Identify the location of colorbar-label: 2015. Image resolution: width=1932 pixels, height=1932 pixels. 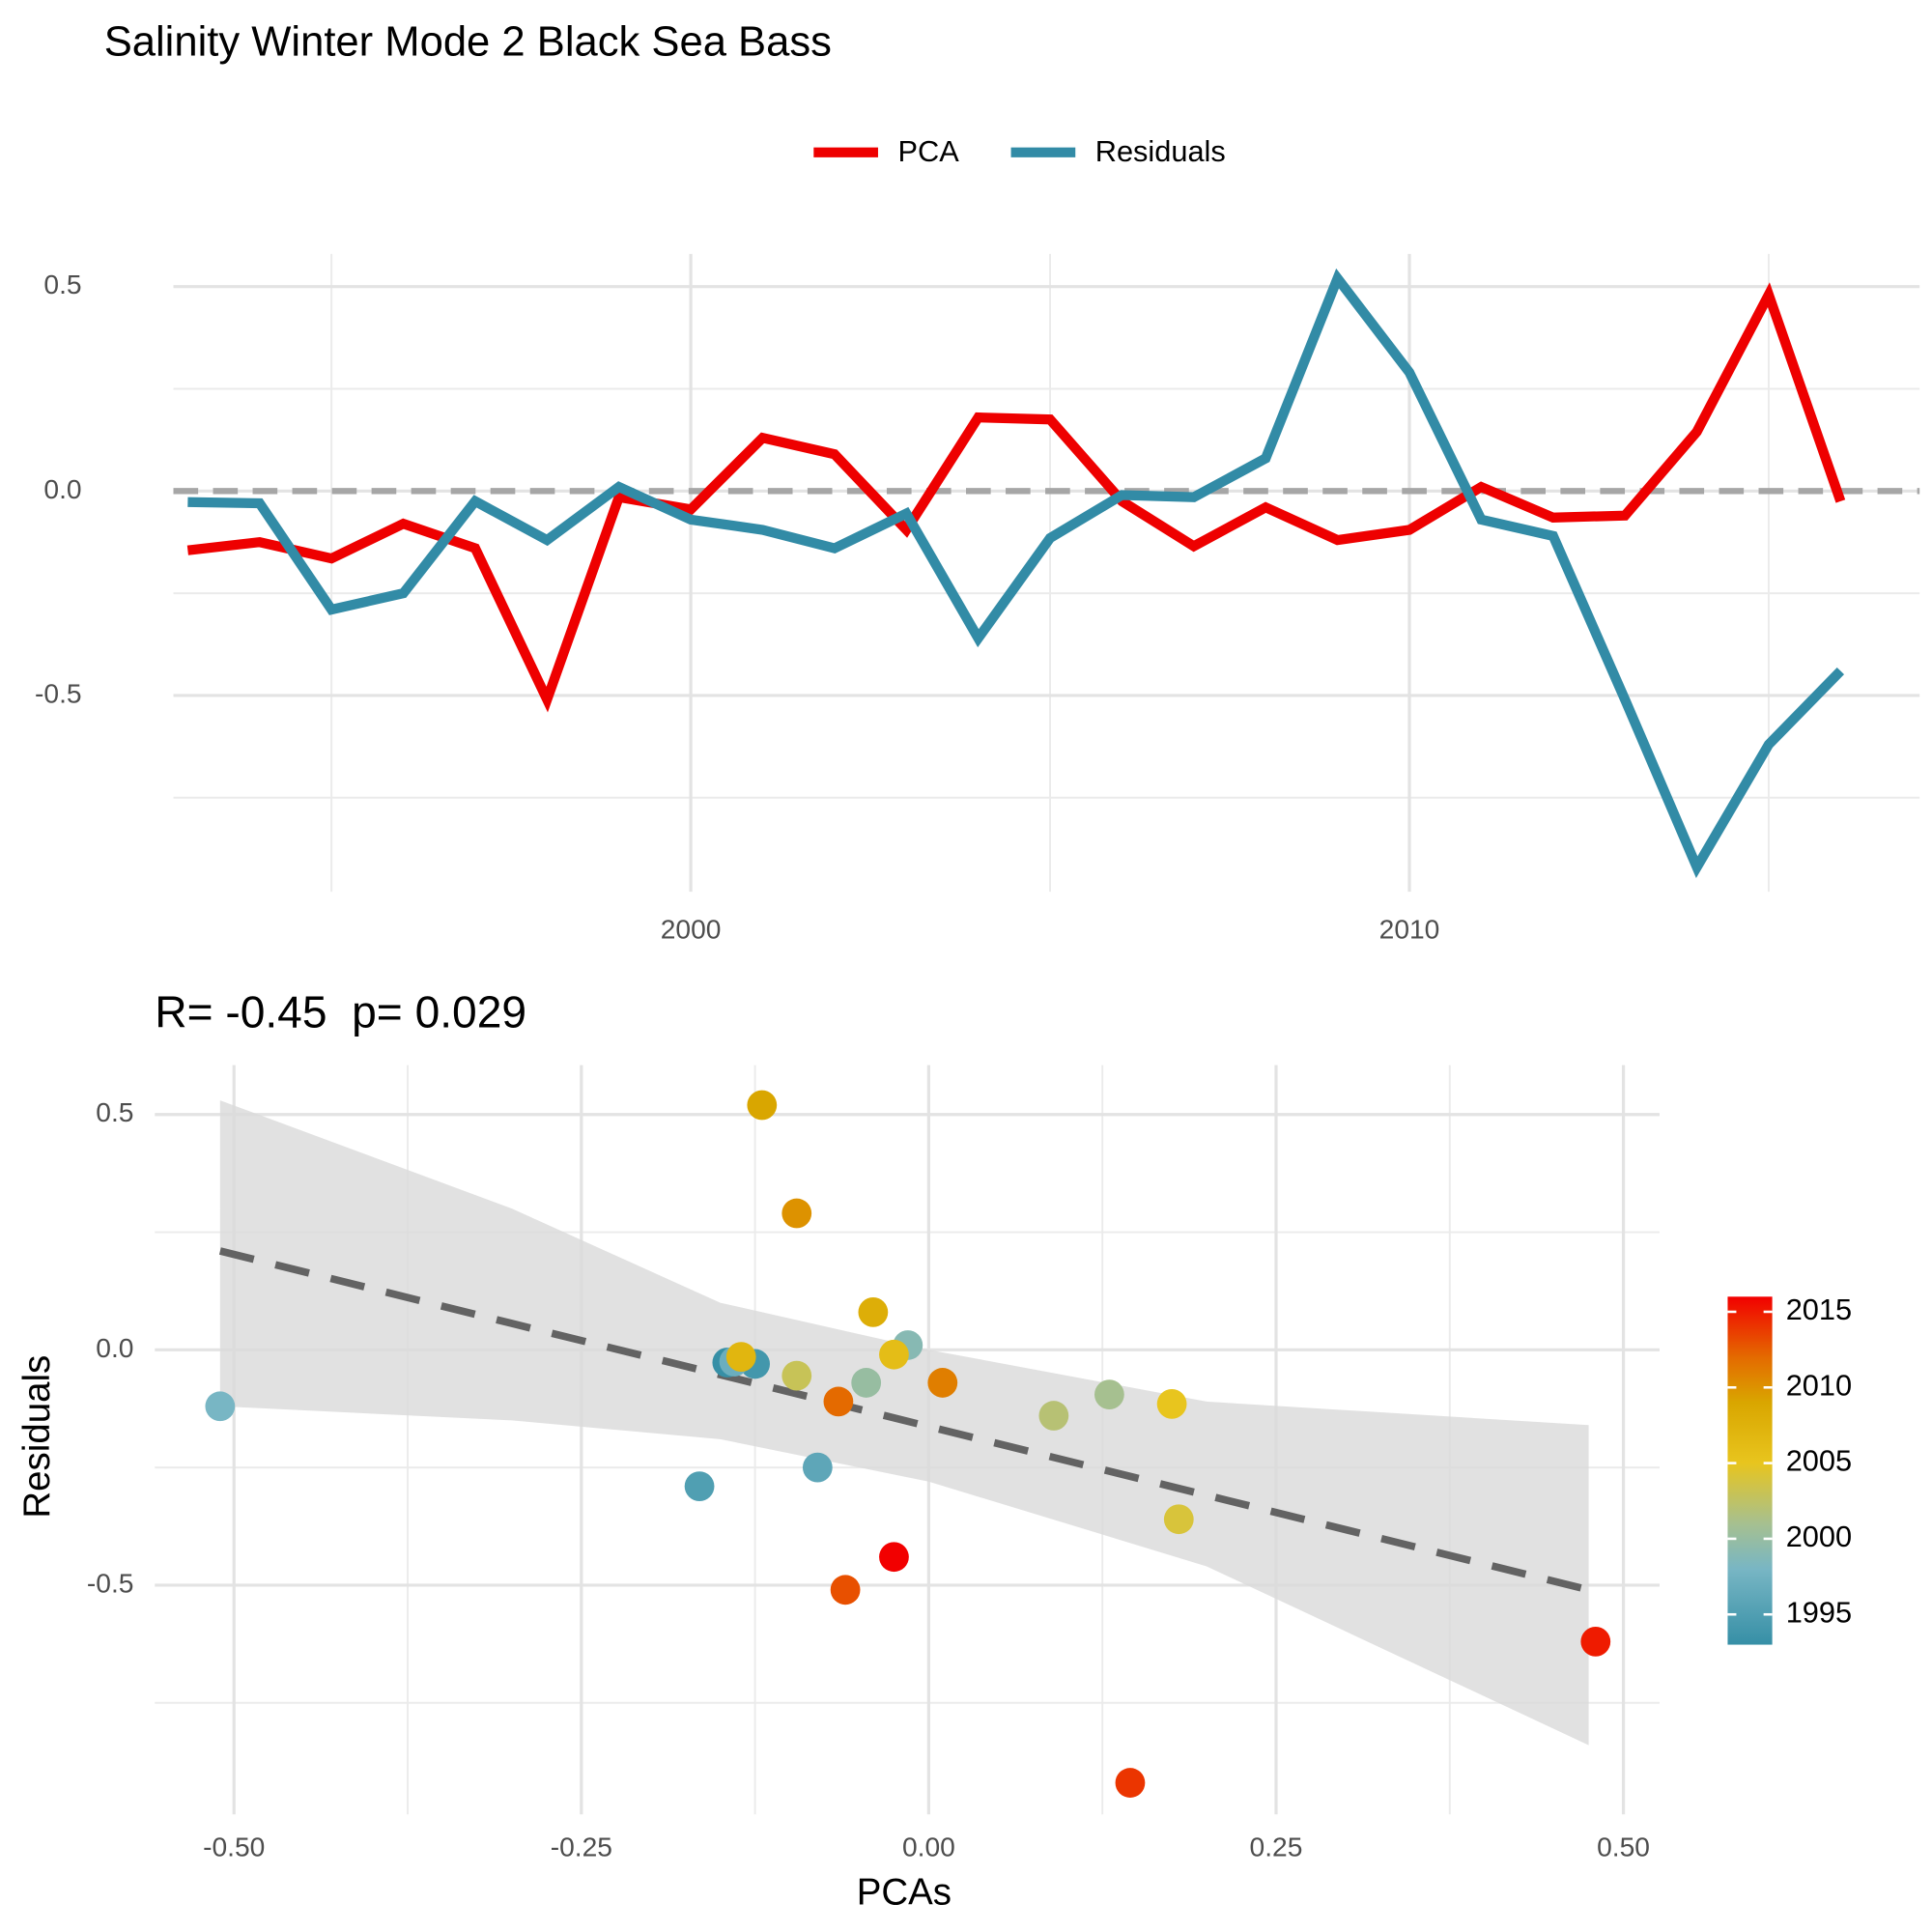
(1819, 1309).